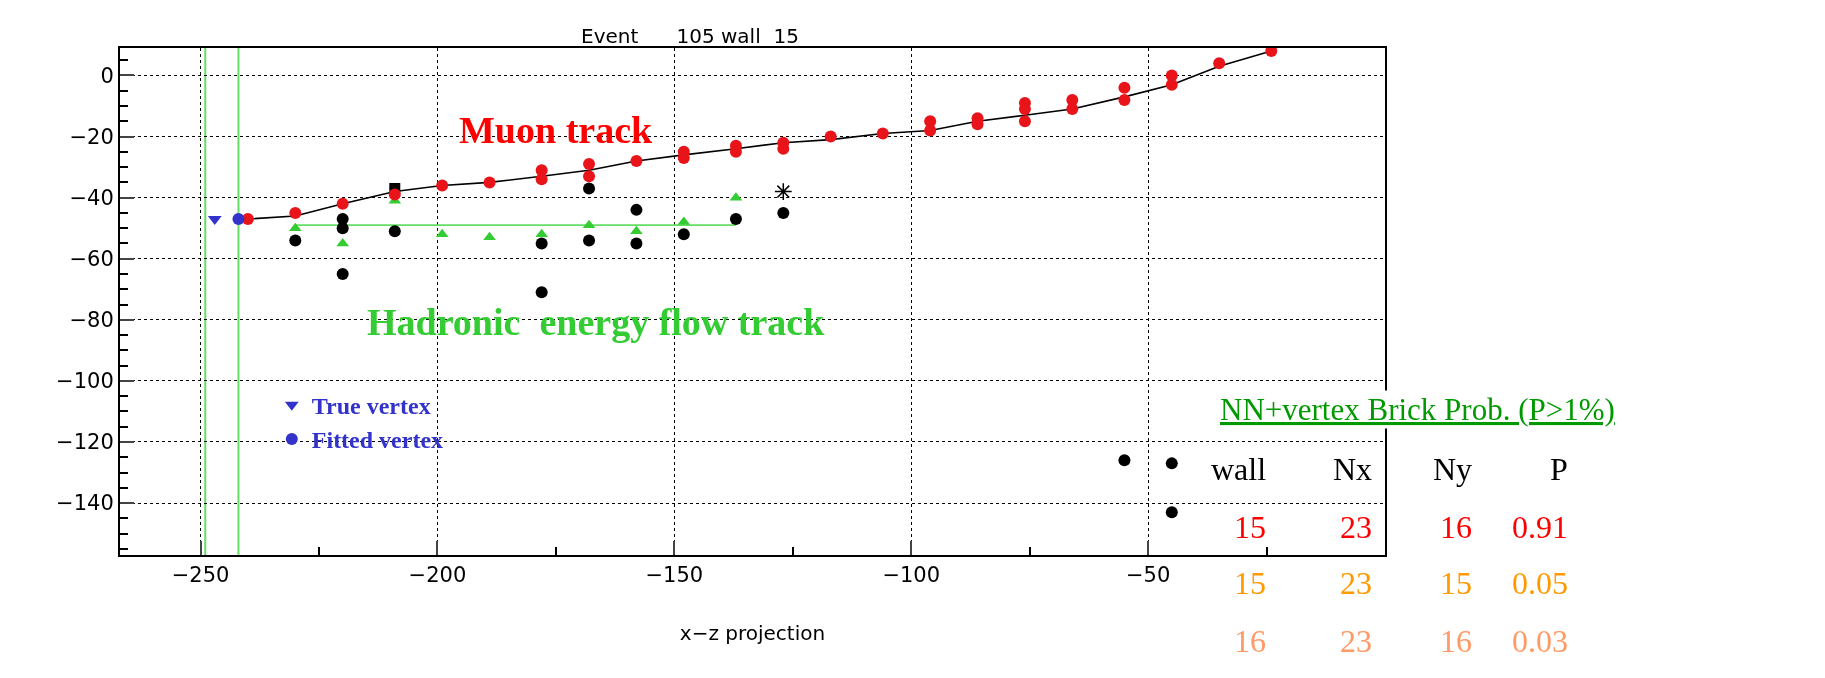 Image resolution: width=1825 pixels, height=678 pixels. Describe the element at coordinates (91, 136) in the screenshot. I see `y-tick-label: −20` at that location.